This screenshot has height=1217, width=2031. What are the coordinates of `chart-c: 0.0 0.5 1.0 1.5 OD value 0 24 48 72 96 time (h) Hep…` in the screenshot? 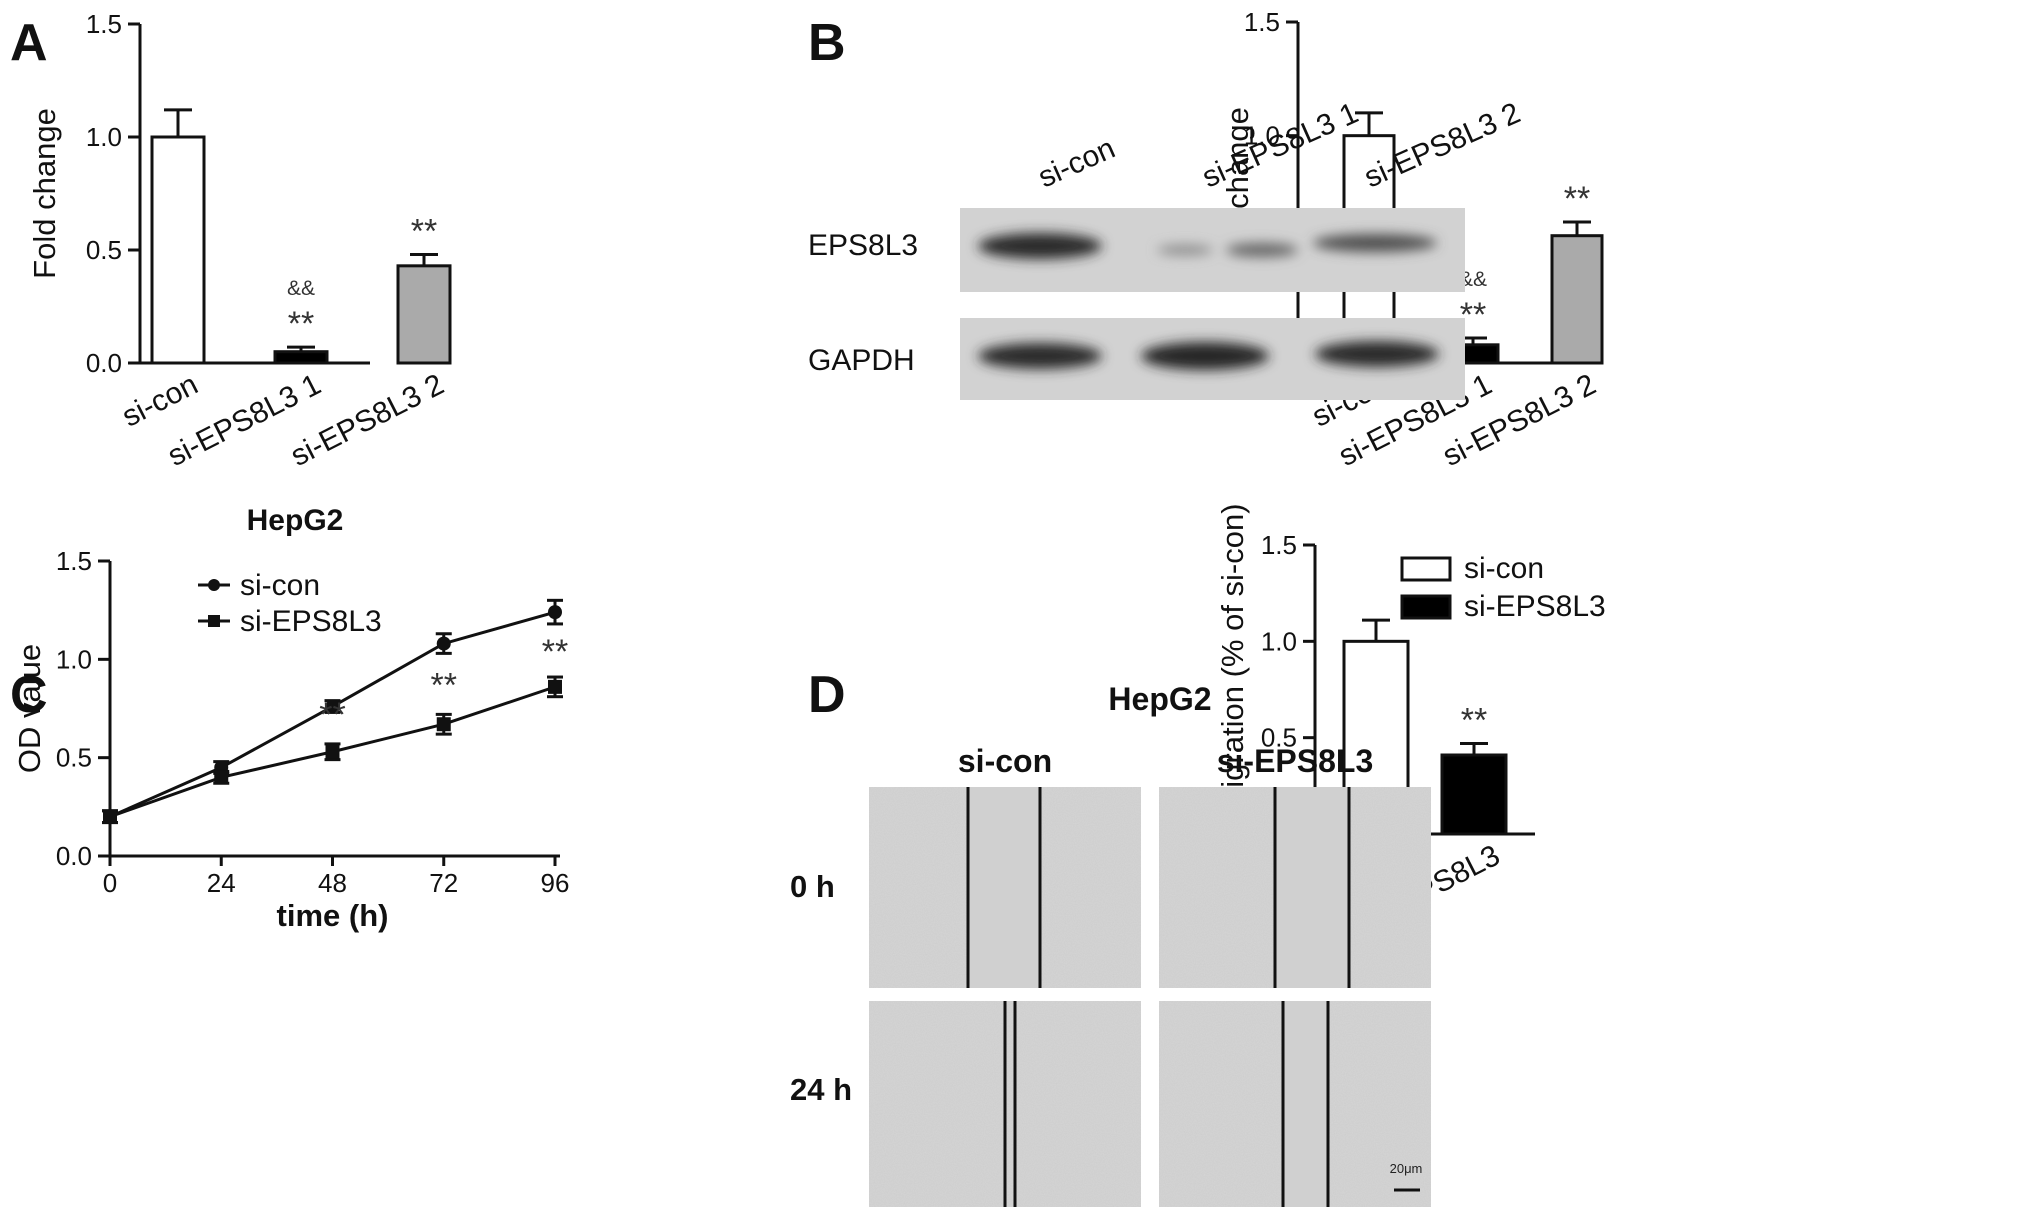 It's located at (290, 718).